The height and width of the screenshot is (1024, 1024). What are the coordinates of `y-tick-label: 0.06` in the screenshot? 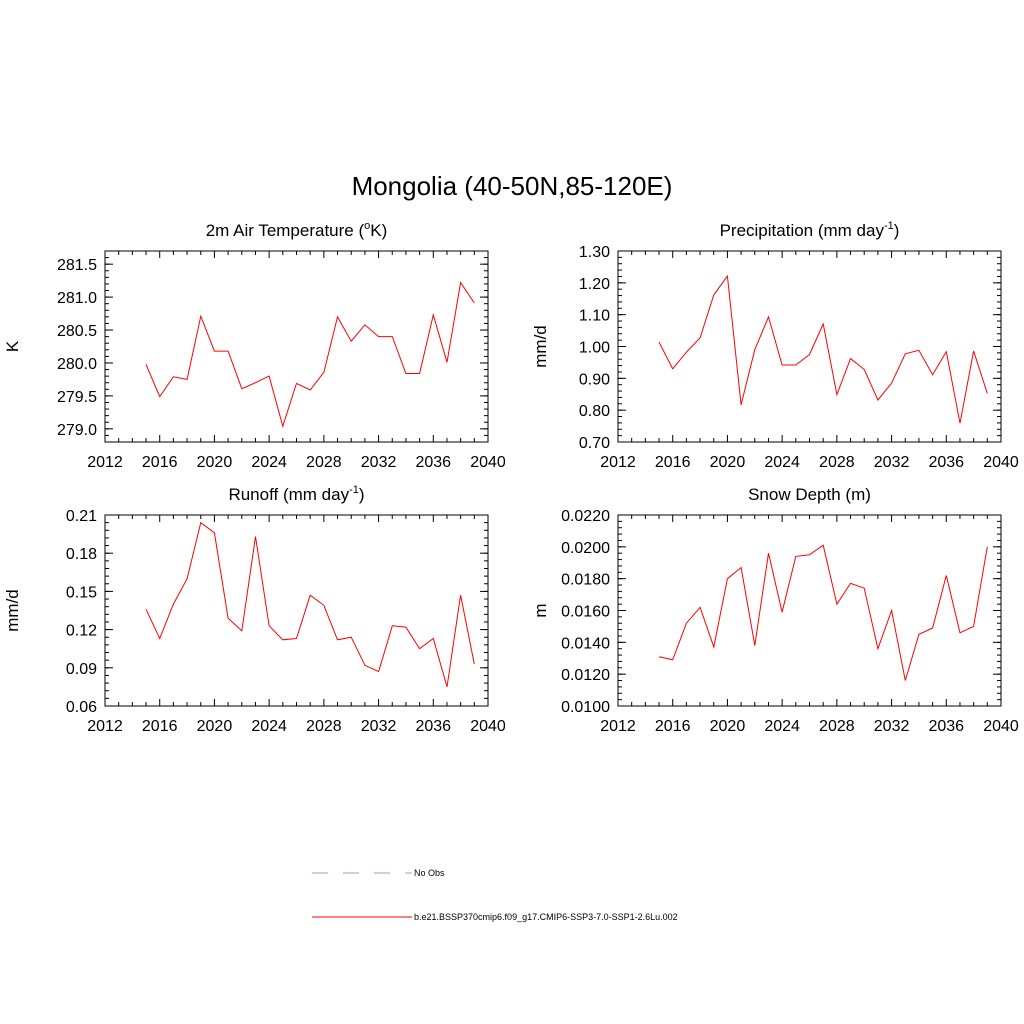 It's located at (81, 707).